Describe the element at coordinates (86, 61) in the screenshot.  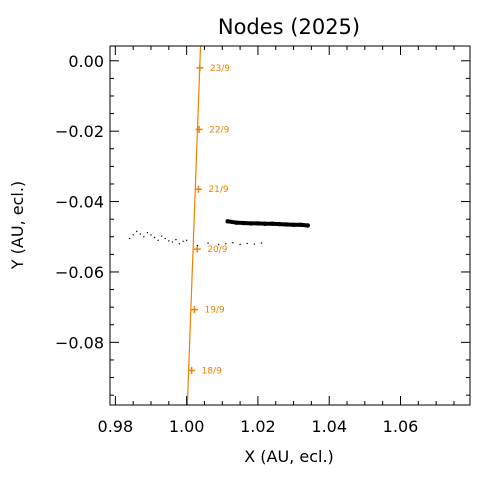
I see `y-tick-label: 0.00` at that location.